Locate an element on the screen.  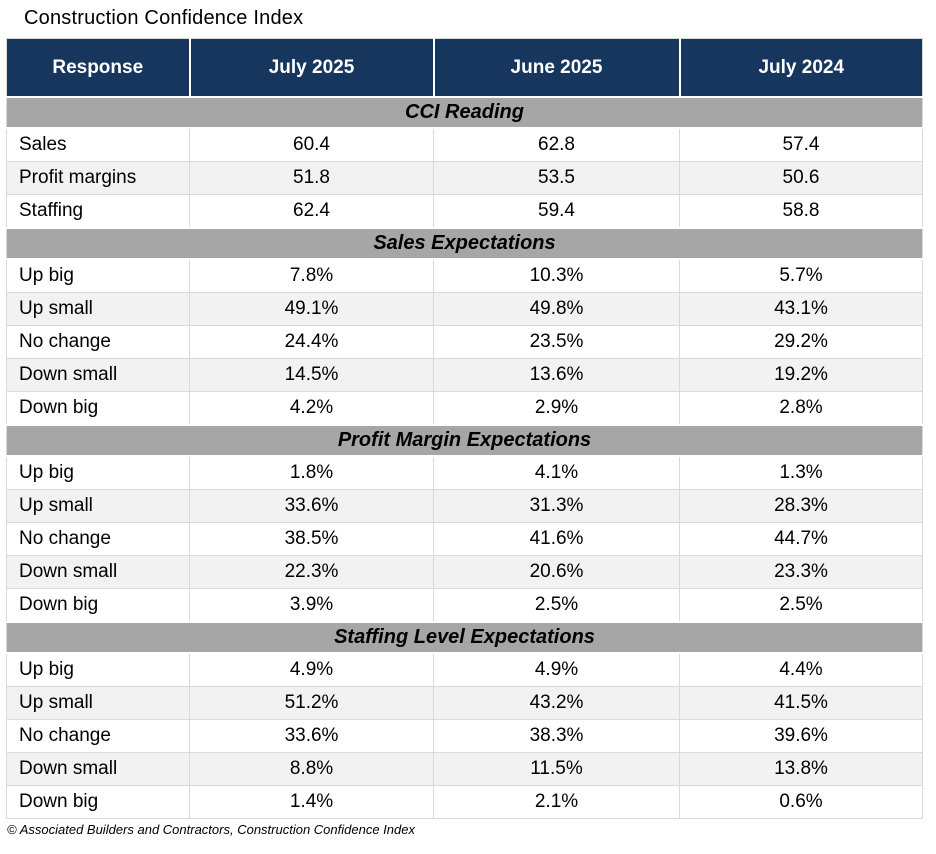
table-row: Up small 33.6% 31.3% 28.3% is located at coordinates (464, 506).